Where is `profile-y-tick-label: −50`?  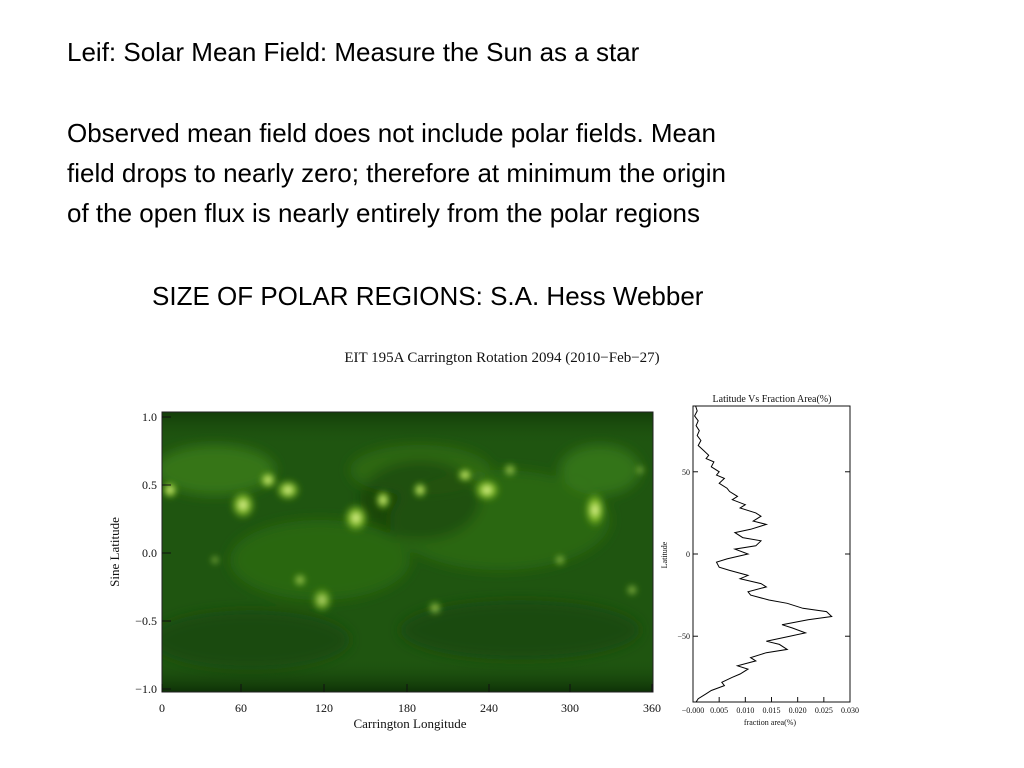 profile-y-tick-label: −50 is located at coordinates (683, 636).